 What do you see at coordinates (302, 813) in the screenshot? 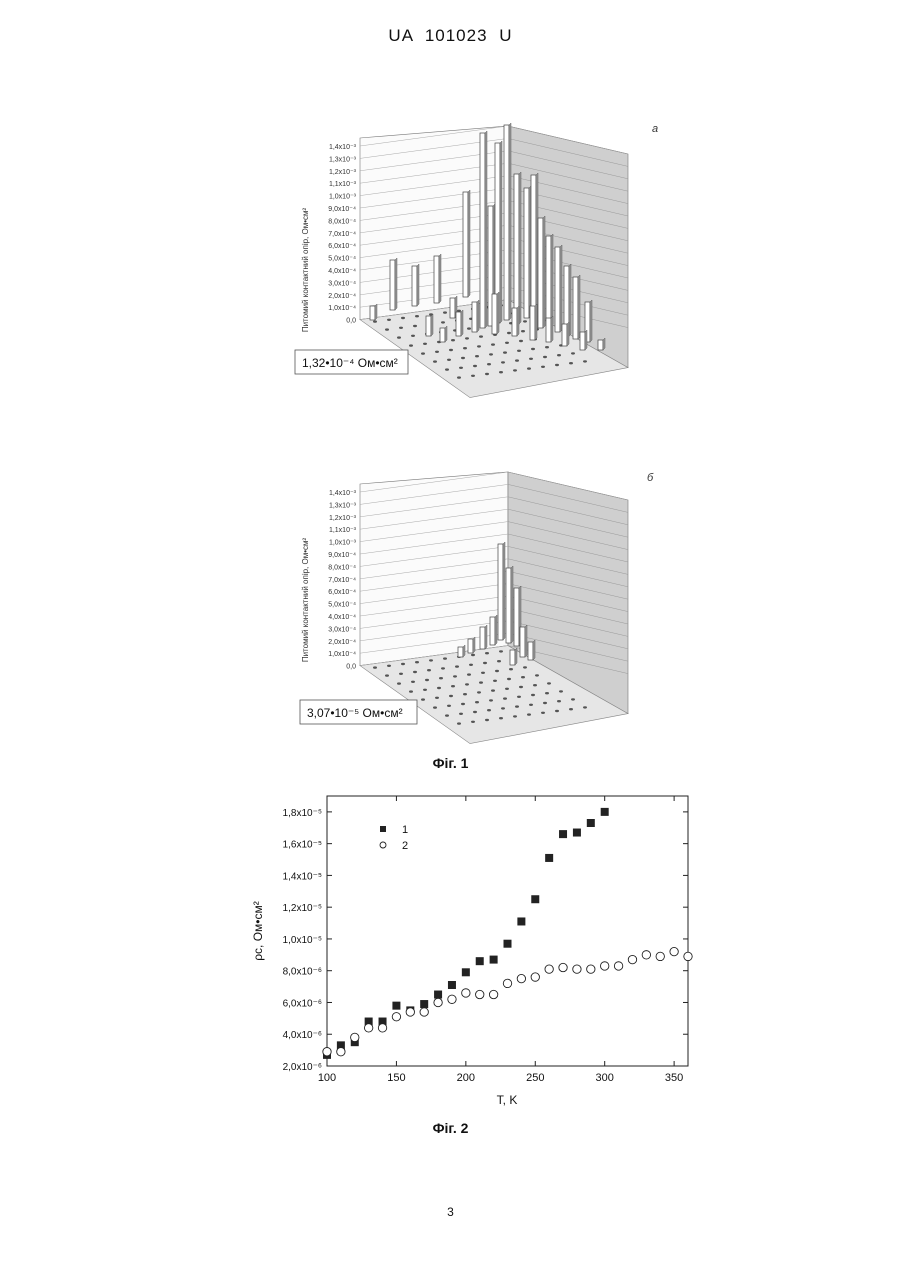
I see `y-tick-label: 1,8x10⁻⁵` at bounding box center [302, 813].